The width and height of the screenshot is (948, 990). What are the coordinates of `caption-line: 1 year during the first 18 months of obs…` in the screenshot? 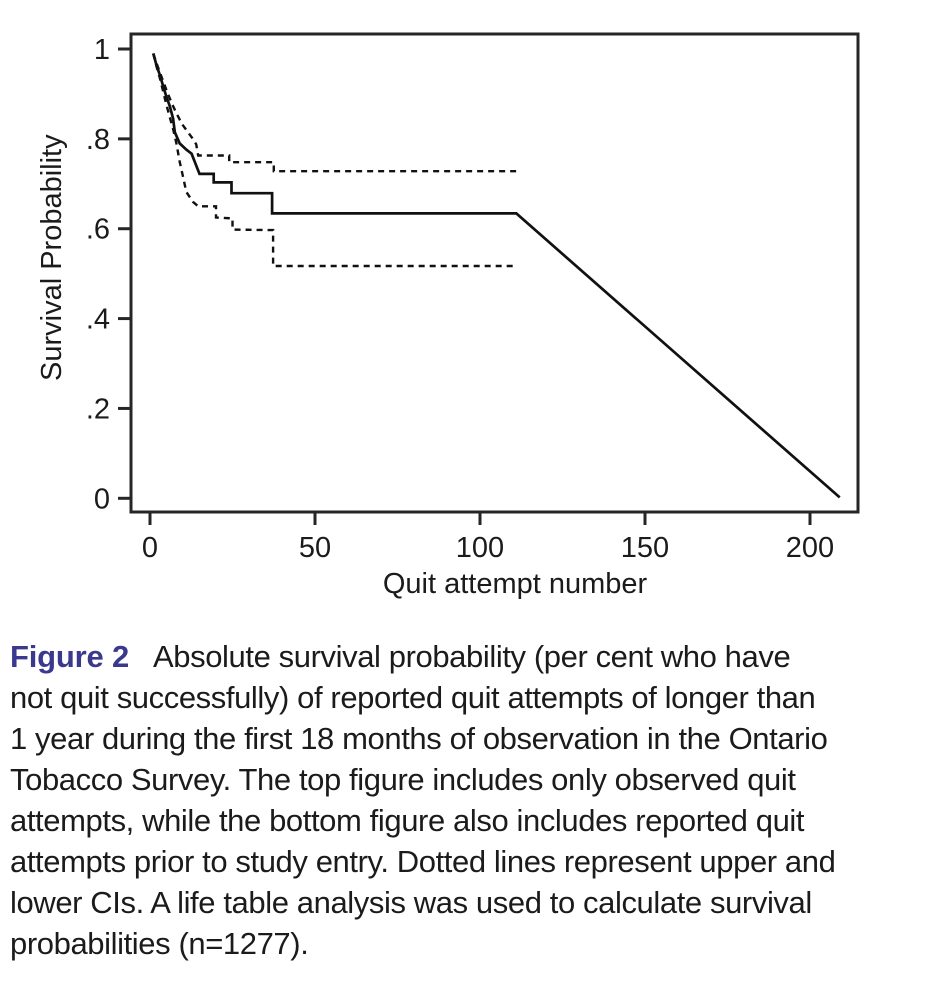 It's located at (419, 738).